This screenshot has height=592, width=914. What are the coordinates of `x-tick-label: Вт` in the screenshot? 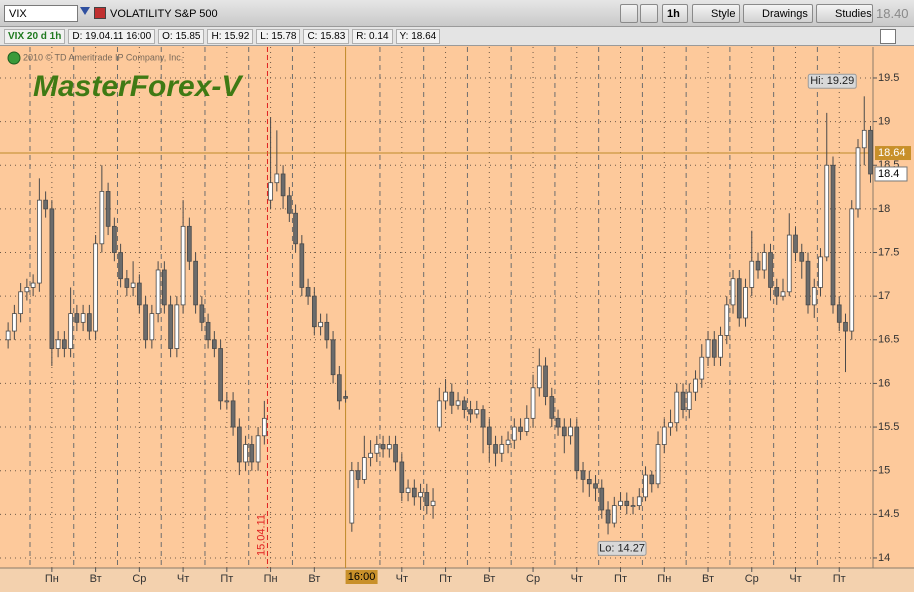 It's located at (96, 579).